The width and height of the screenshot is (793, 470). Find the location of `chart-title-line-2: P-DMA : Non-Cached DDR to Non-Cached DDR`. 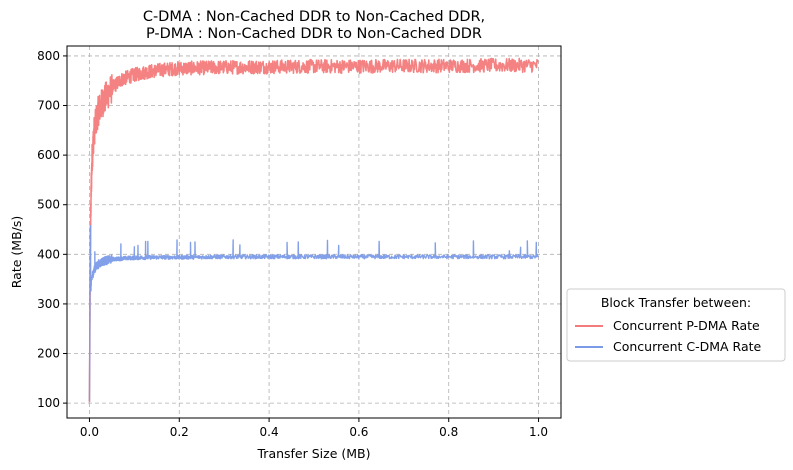

chart-title-line-2: P-DMA : Non-Cached DDR to Non-Cached DDR is located at coordinates (314, 34).